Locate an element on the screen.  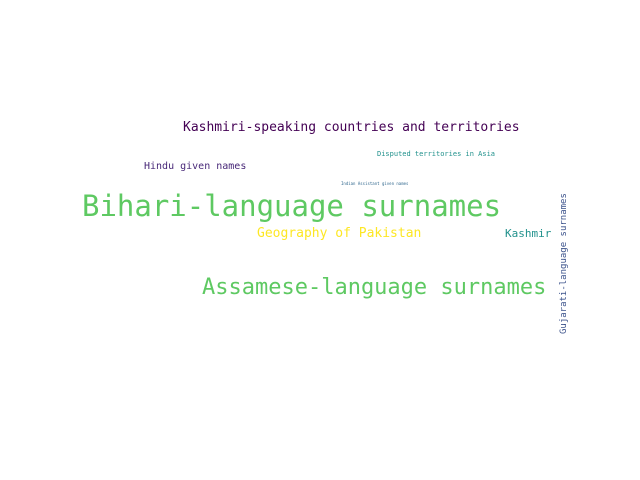
word-geography-of-pakistan: Geography of Pakistan is located at coordinates (339, 233).